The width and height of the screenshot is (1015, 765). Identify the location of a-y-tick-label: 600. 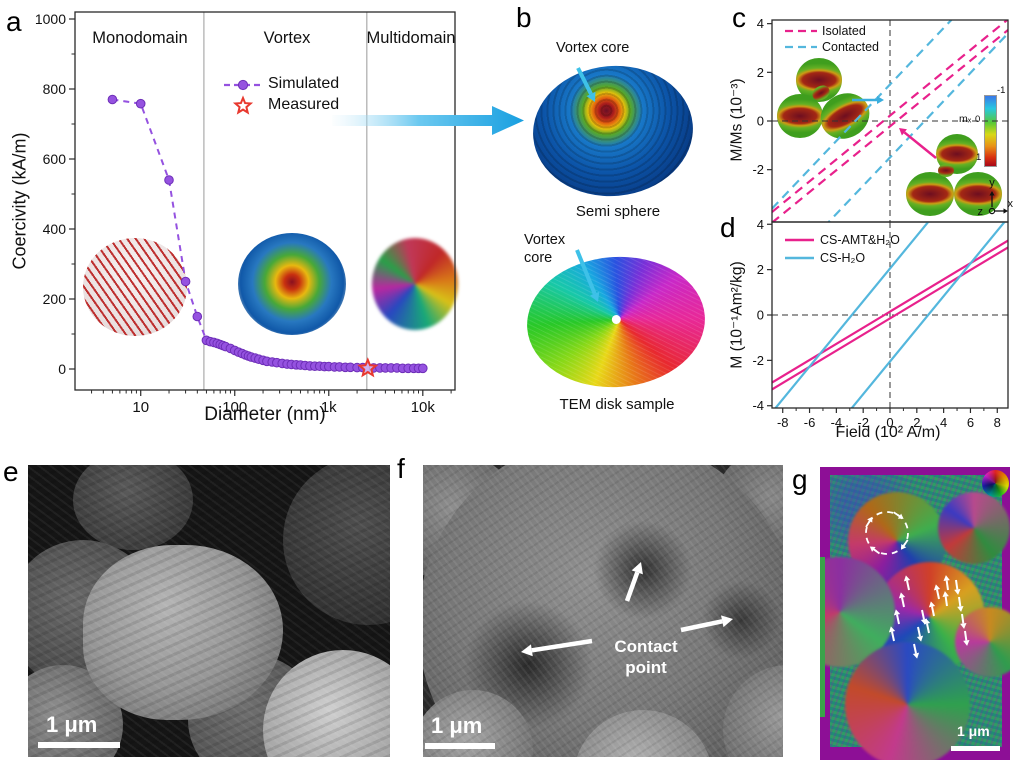
(55, 159).